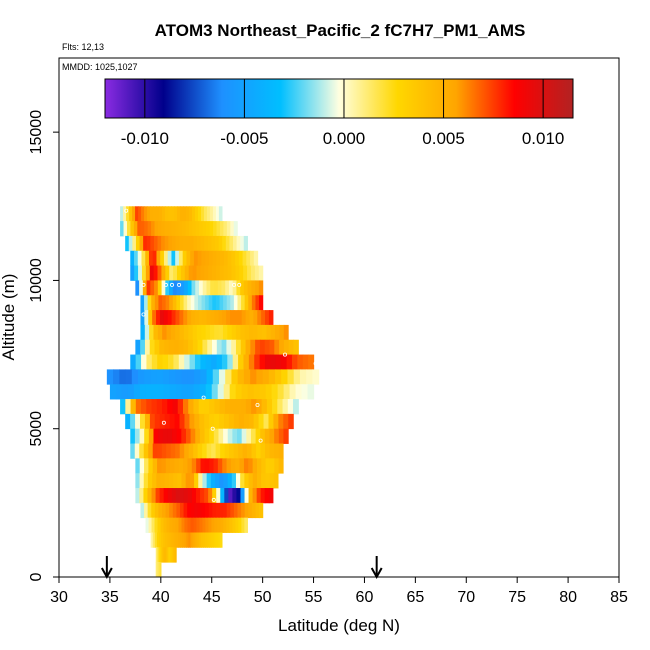 The width and height of the screenshot is (650, 650). I want to click on colorbar-tick-label: -0.005, so click(244, 138).